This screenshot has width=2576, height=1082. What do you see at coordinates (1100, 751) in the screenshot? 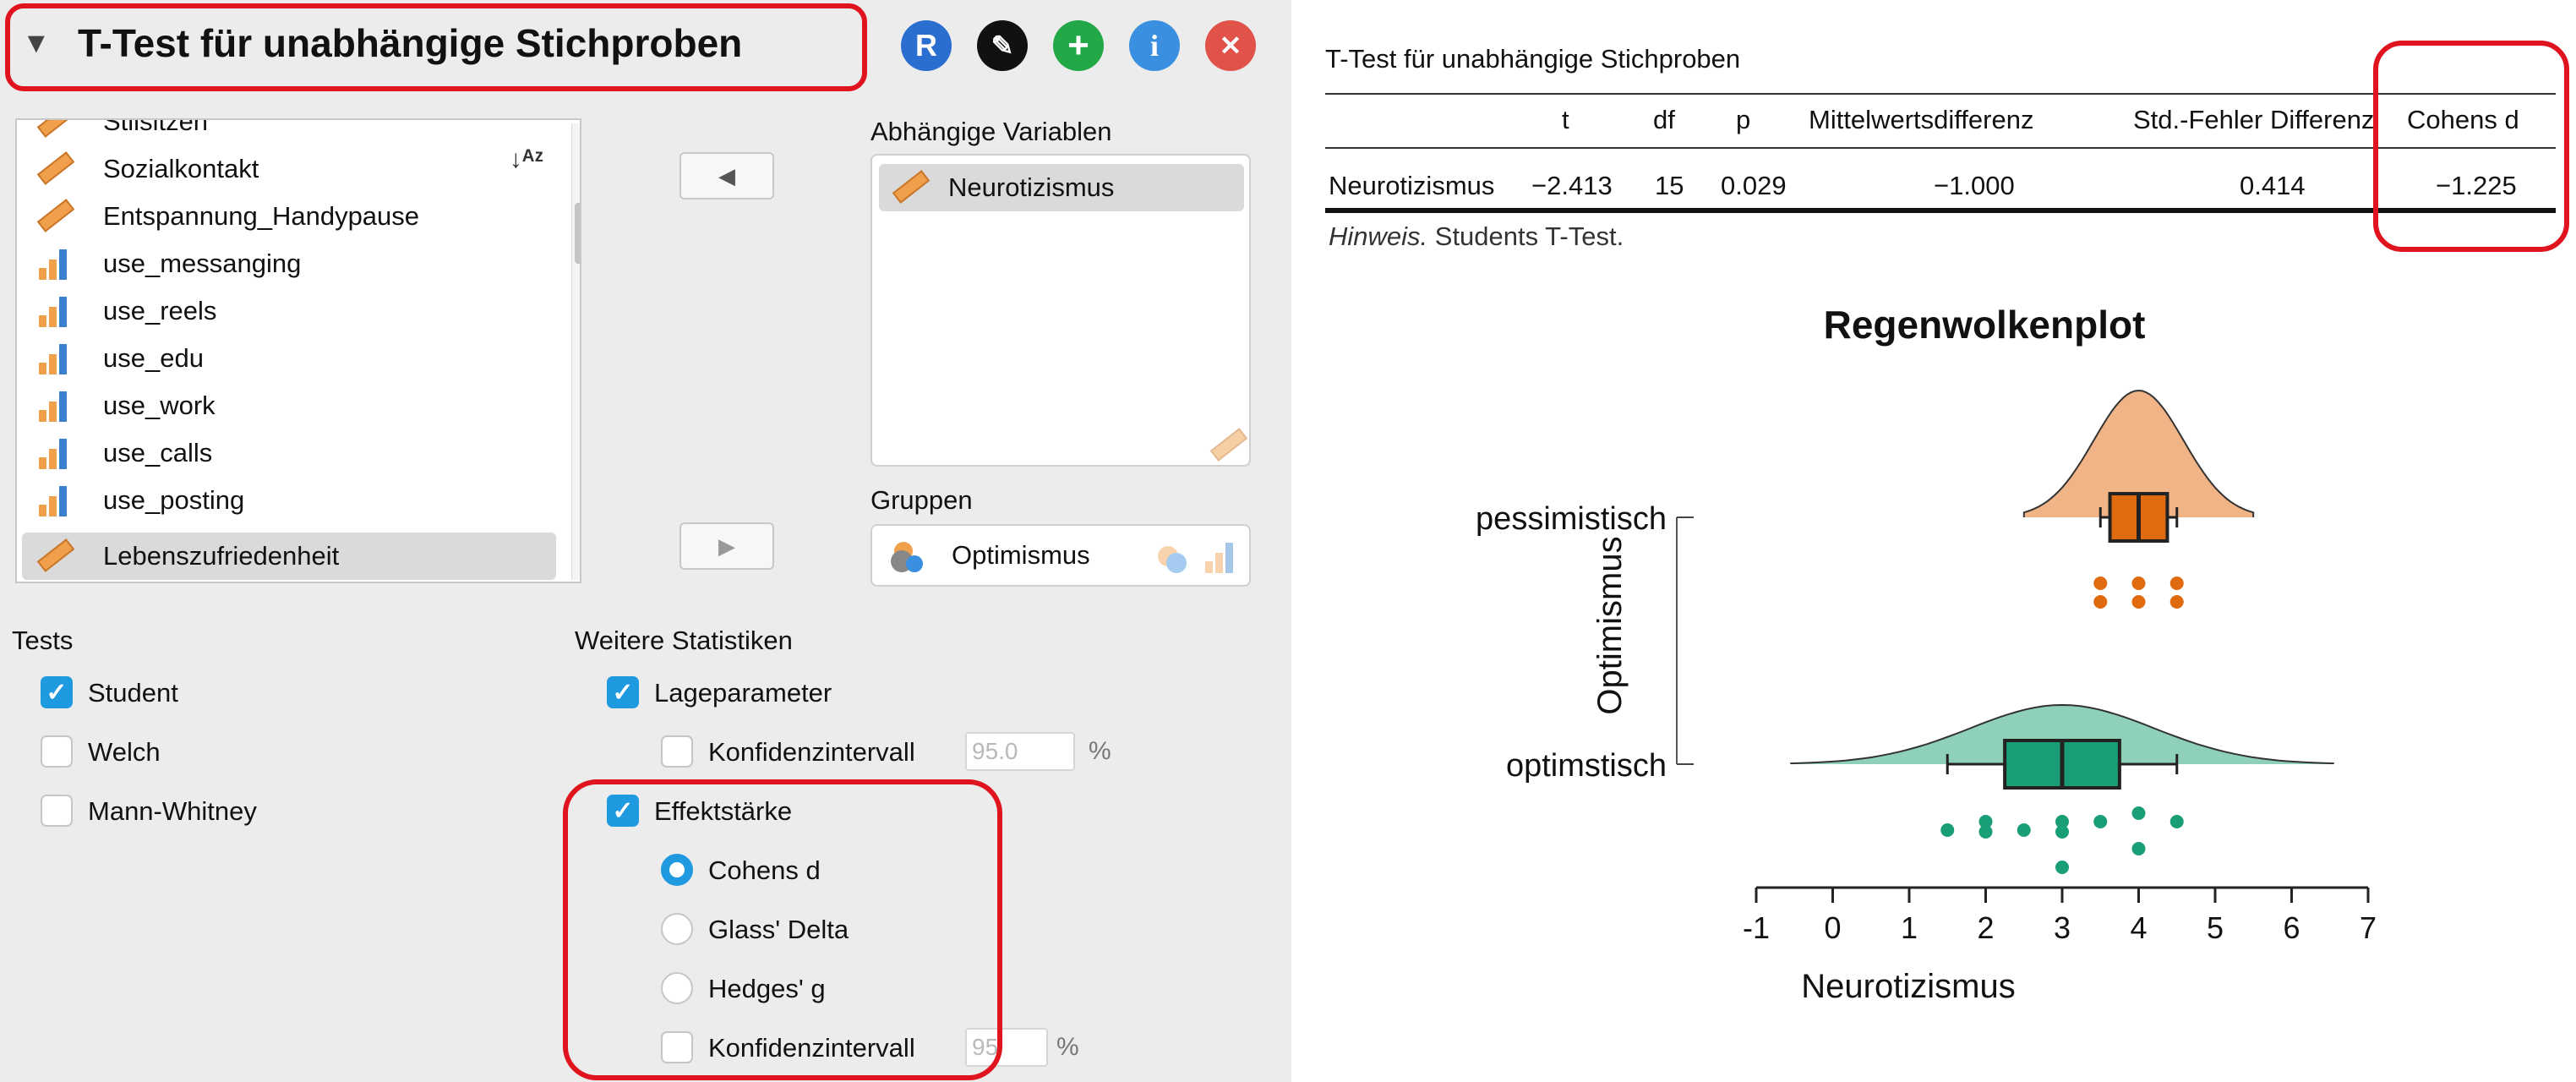
I see `location-ci-percent: %` at bounding box center [1100, 751].